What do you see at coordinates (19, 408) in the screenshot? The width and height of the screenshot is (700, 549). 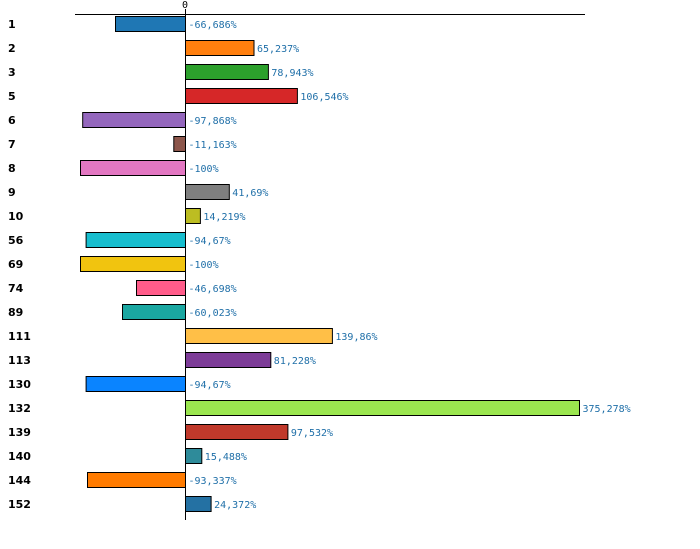 I see `category-label: 132` at bounding box center [19, 408].